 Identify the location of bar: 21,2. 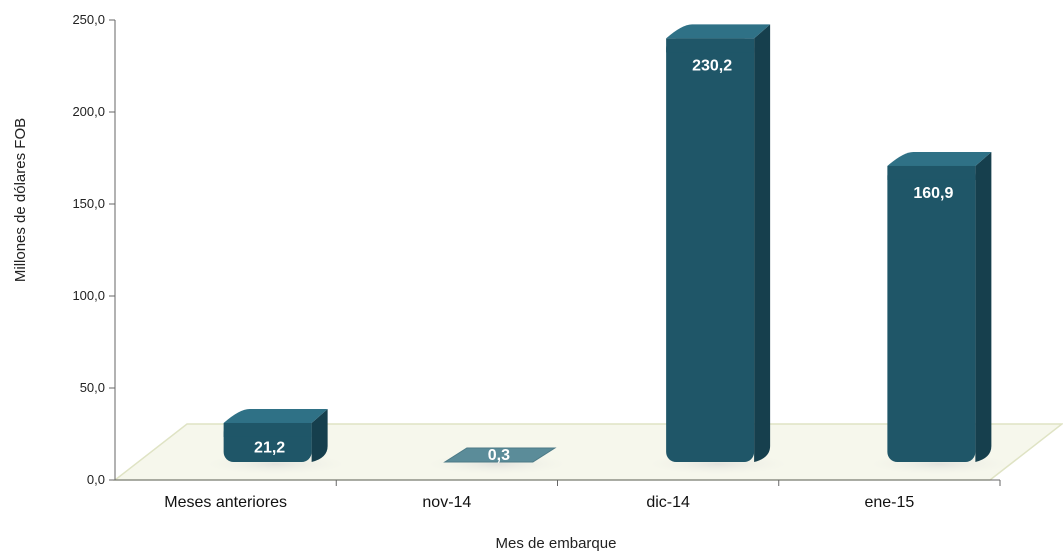
(275, 441).